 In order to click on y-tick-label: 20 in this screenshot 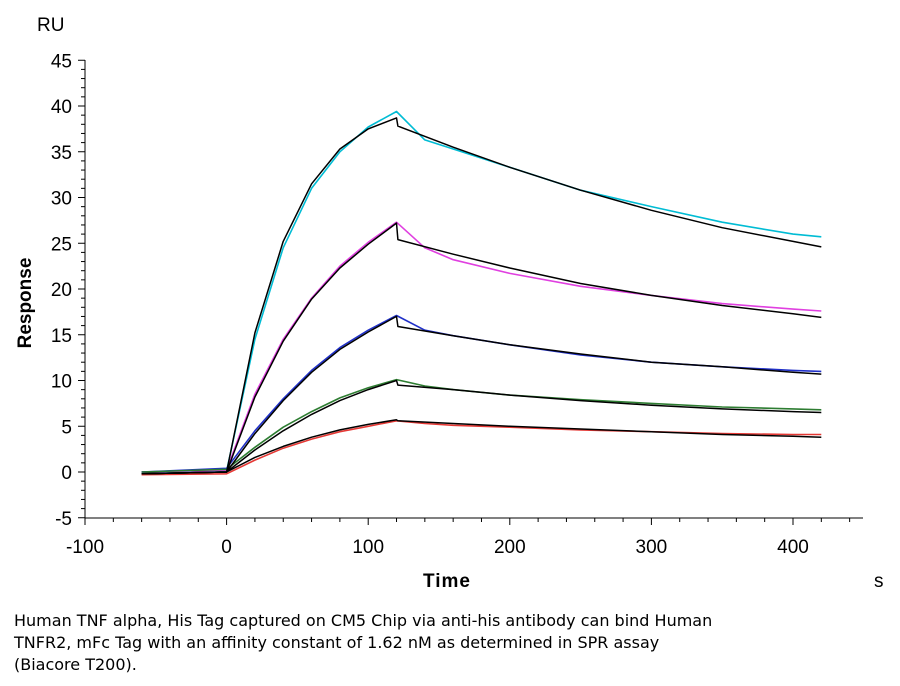, I will do `click(61, 290)`.